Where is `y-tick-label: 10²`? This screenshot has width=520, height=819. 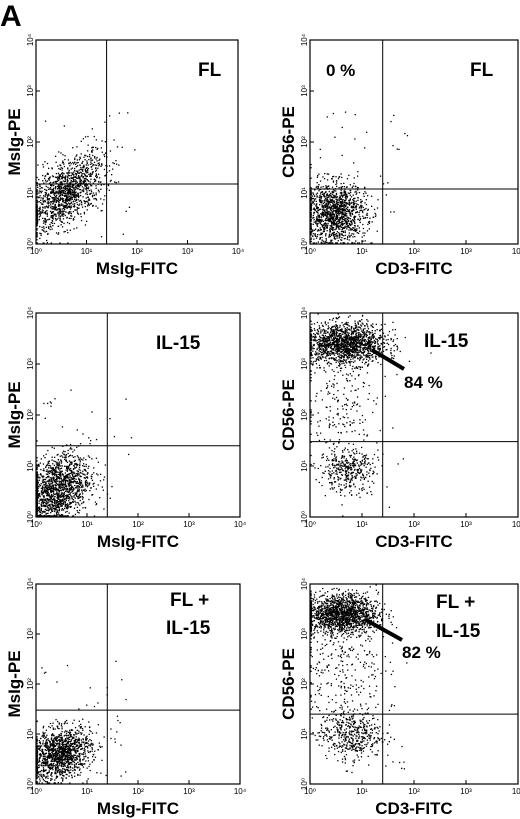
y-tick-label: 10² is located at coordinates (304, 415).